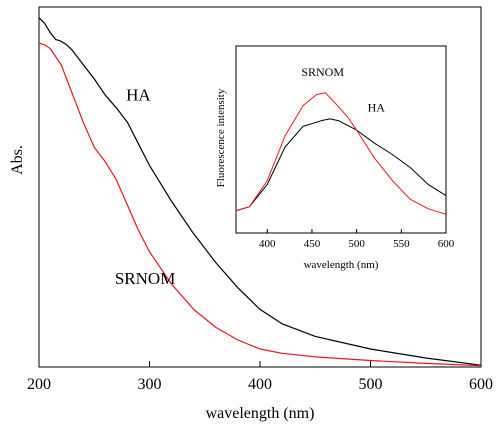 The width and height of the screenshot is (498, 432). What do you see at coordinates (322, 72) in the screenshot?
I see `inset-annotation-srnom: SRNOM` at bounding box center [322, 72].